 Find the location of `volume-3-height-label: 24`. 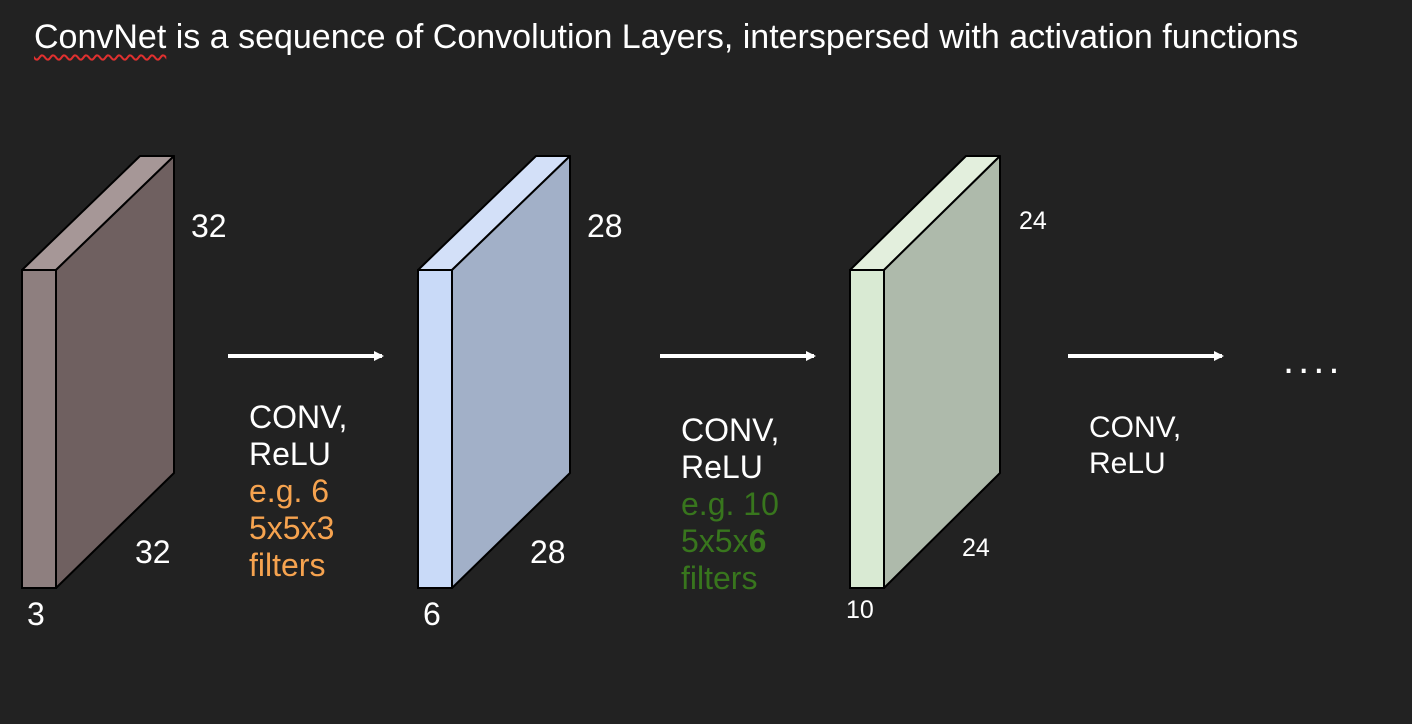

volume-3-height-label: 24 is located at coordinates (1033, 221).